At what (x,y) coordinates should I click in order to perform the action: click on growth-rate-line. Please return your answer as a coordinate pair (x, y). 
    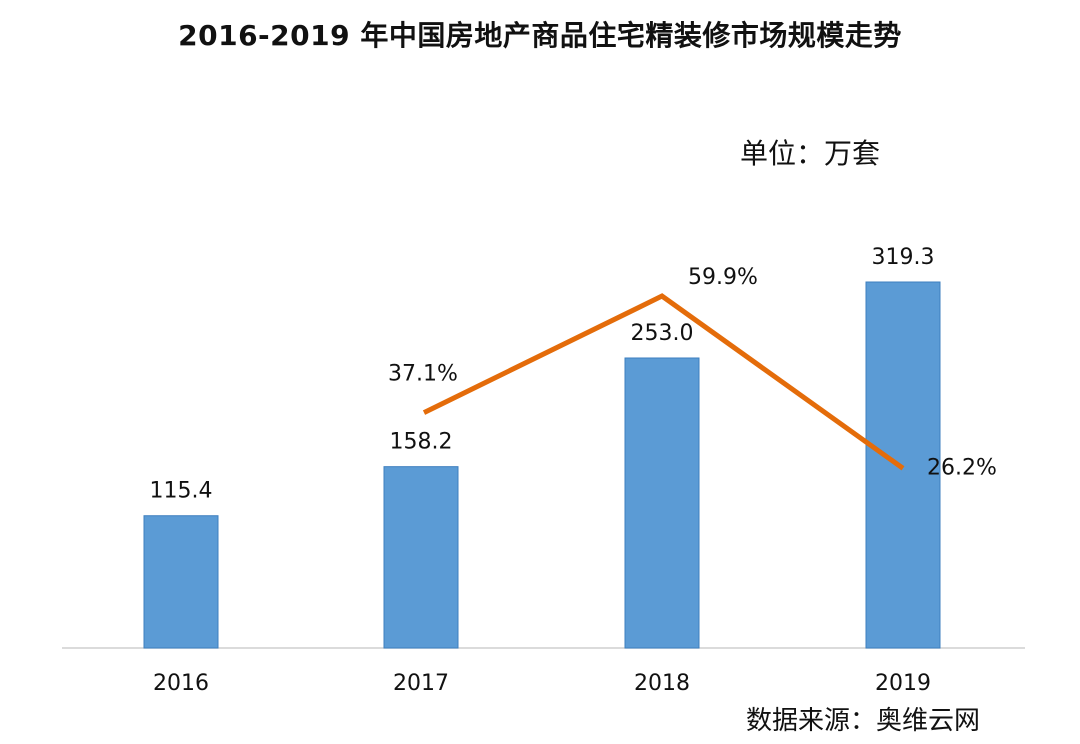
    Looking at the image, I should click on (663, 382).